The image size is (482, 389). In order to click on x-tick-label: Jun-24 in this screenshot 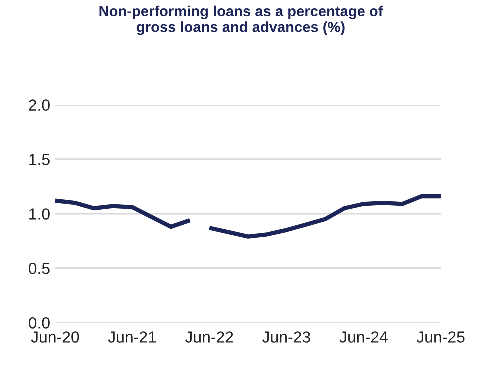, I will do `click(364, 337)`.